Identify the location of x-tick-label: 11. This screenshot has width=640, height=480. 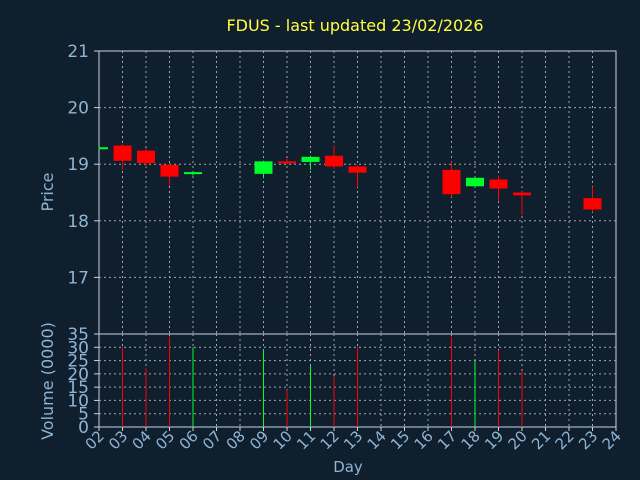
(306, 440).